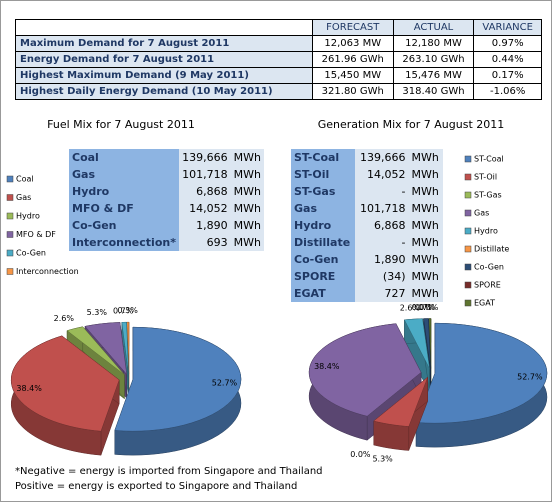 This screenshot has height=502, width=552. I want to click on data-label: 0.7%, so click(123, 310).